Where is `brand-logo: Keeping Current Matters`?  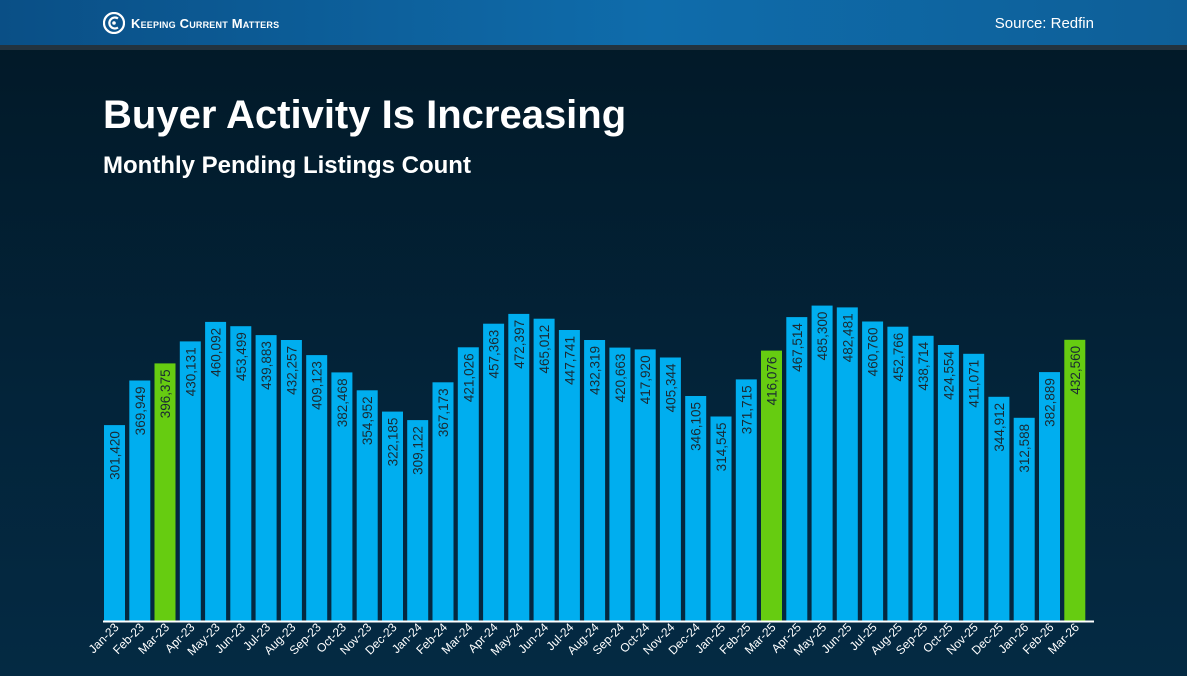 brand-logo: Keeping Current Matters is located at coordinates (191, 23).